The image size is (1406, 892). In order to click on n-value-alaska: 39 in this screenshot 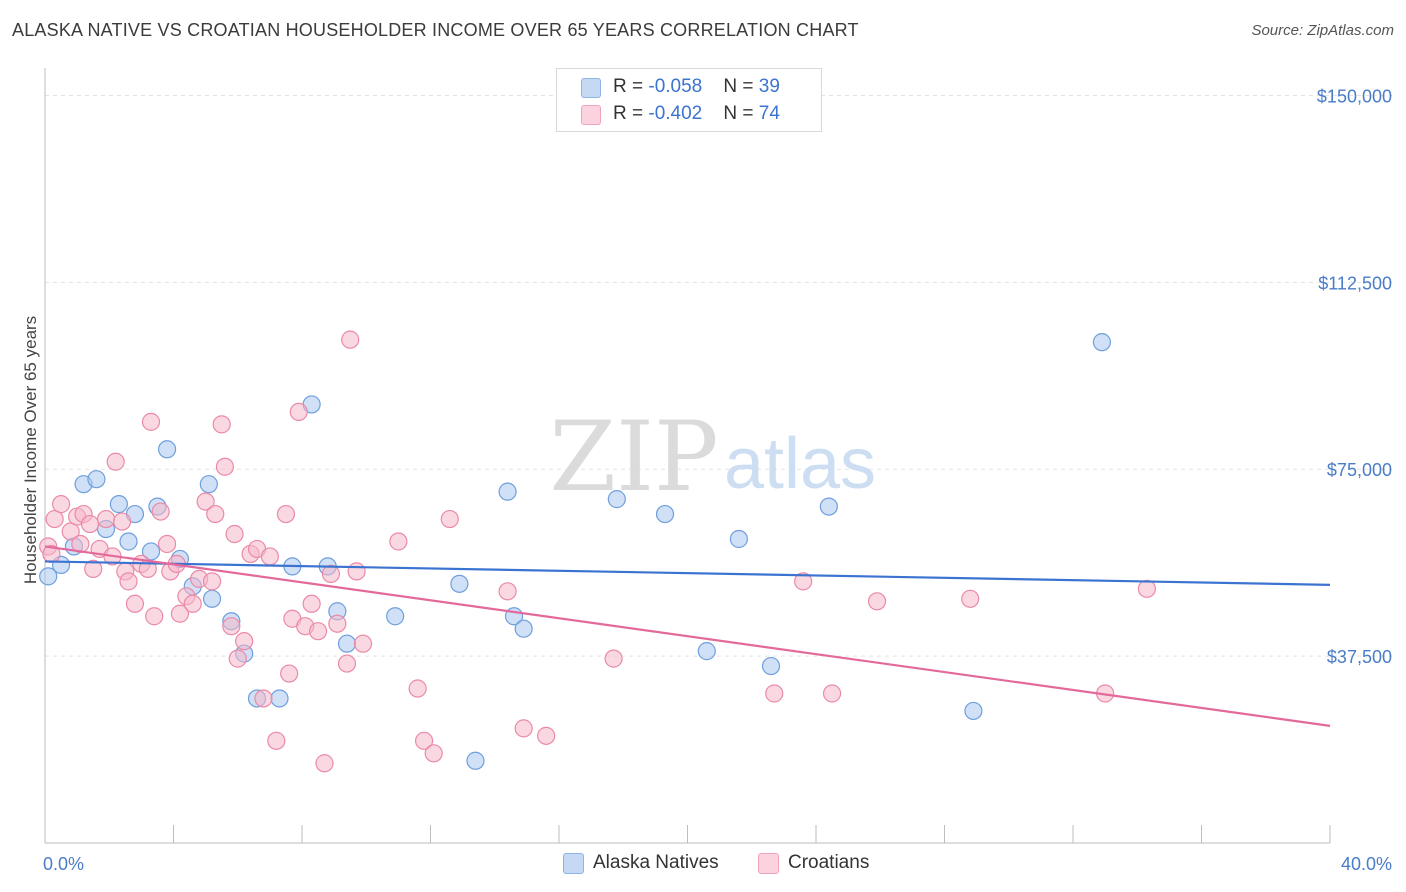, I will do `click(769, 86)`.